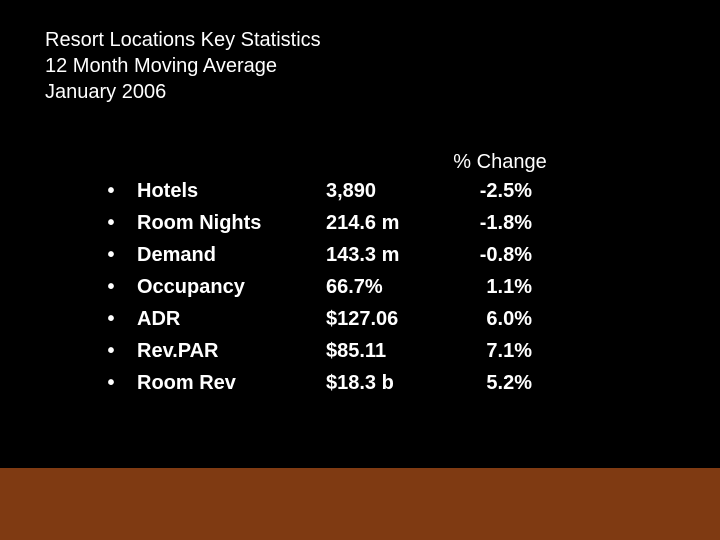 The width and height of the screenshot is (720, 540). I want to click on footer-bar, so click(360, 504).